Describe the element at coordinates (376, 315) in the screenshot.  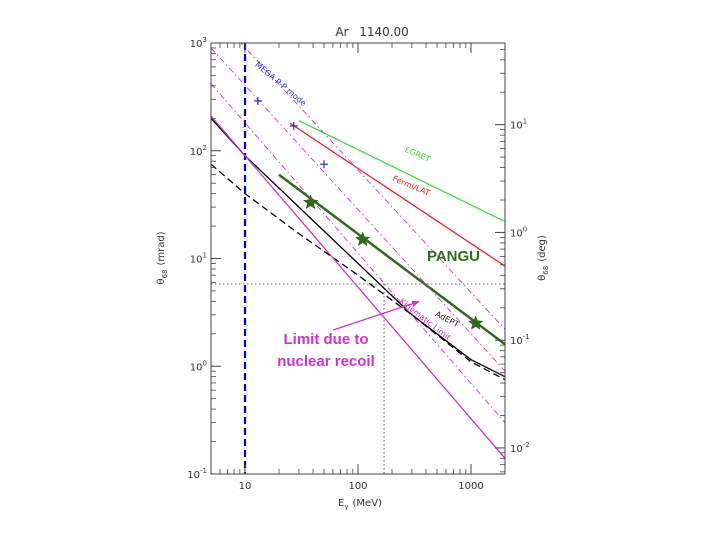
I see `annotation-arrow-shaft` at that location.